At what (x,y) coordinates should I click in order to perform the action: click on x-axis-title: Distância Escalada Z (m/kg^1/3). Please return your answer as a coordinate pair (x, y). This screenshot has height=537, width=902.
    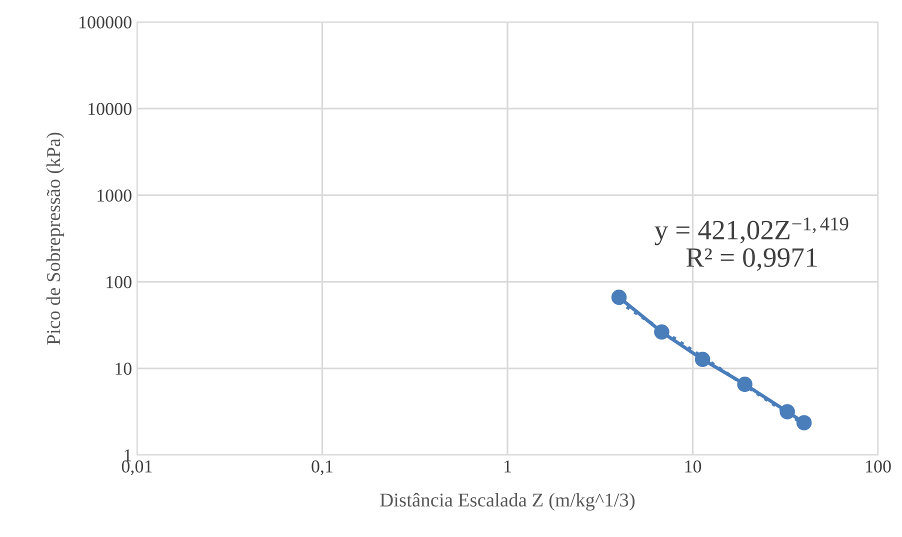
    Looking at the image, I should click on (507, 501).